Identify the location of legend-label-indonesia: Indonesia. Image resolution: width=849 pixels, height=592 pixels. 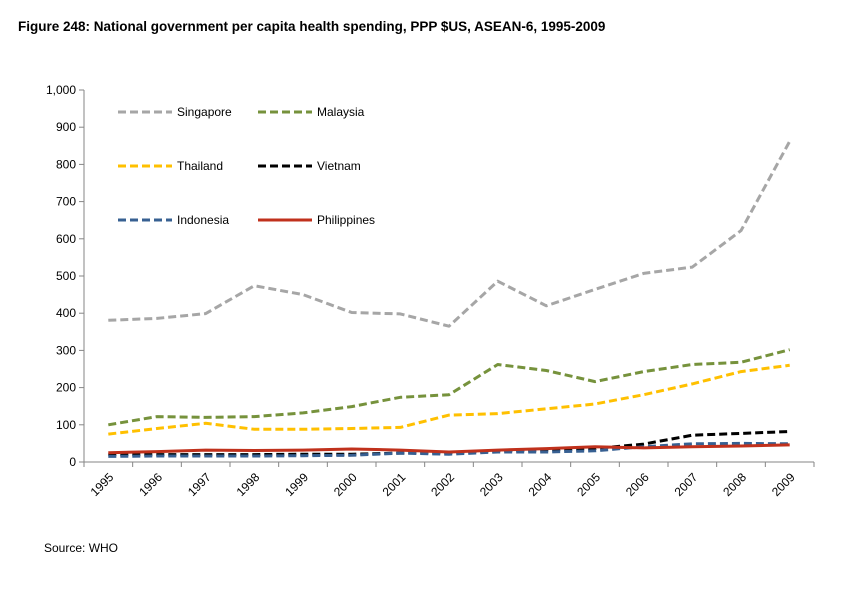
(203, 220).